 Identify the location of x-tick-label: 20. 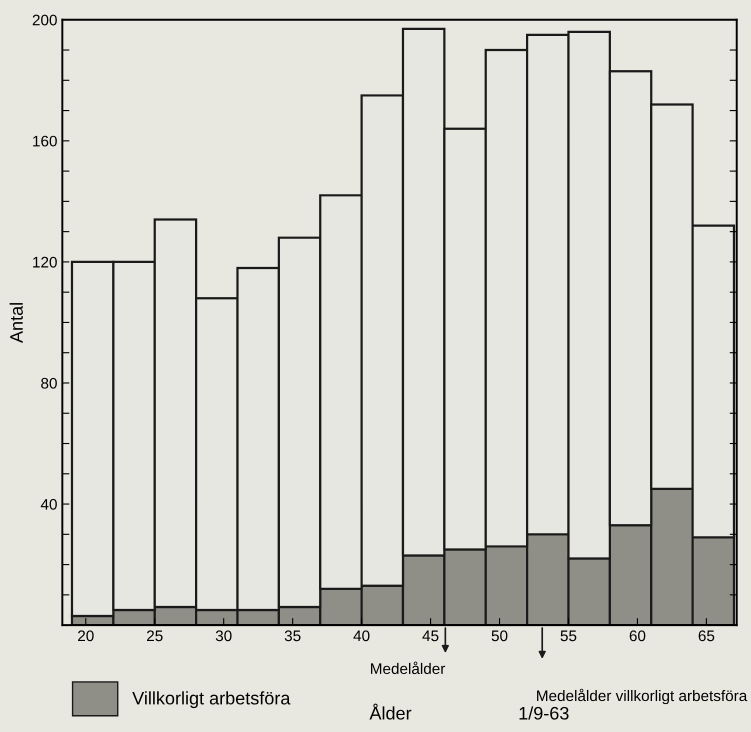
(86, 636).